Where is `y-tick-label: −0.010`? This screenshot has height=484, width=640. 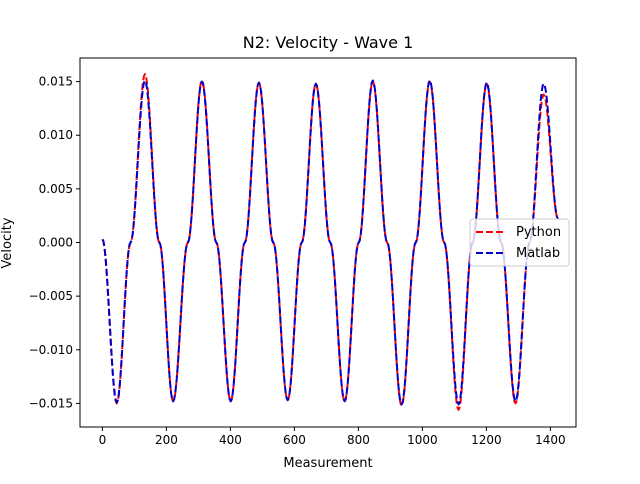 y-tick-label: −0.010 is located at coordinates (51, 350).